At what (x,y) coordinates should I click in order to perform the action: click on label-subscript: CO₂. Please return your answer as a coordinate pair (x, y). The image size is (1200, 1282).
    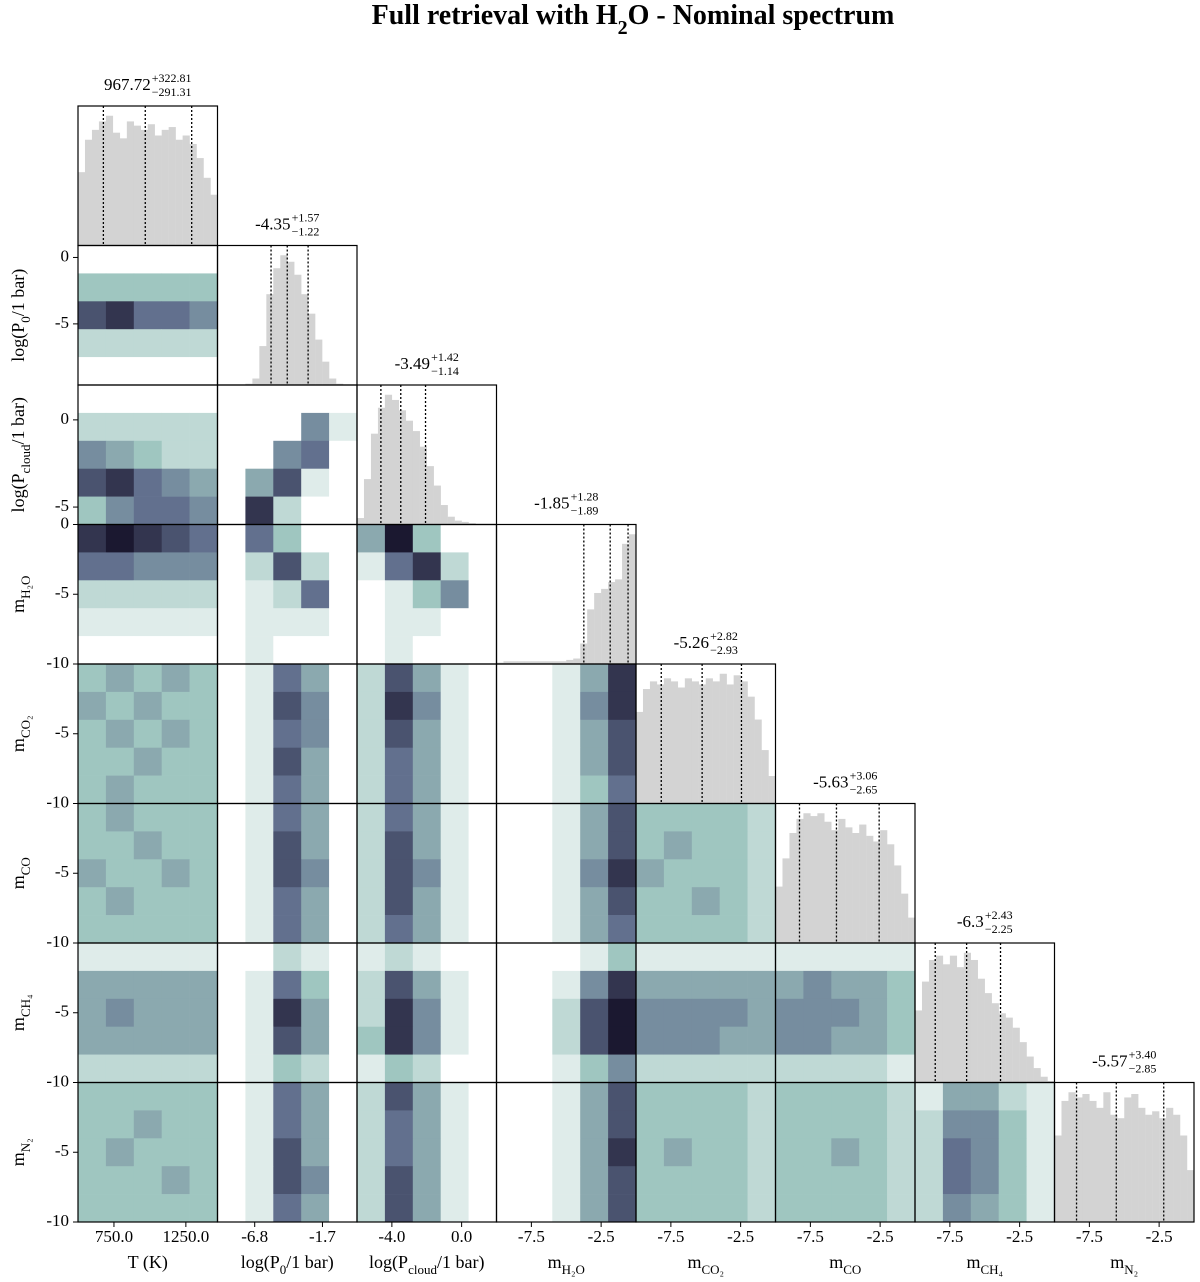
    Looking at the image, I should click on (25, 726).